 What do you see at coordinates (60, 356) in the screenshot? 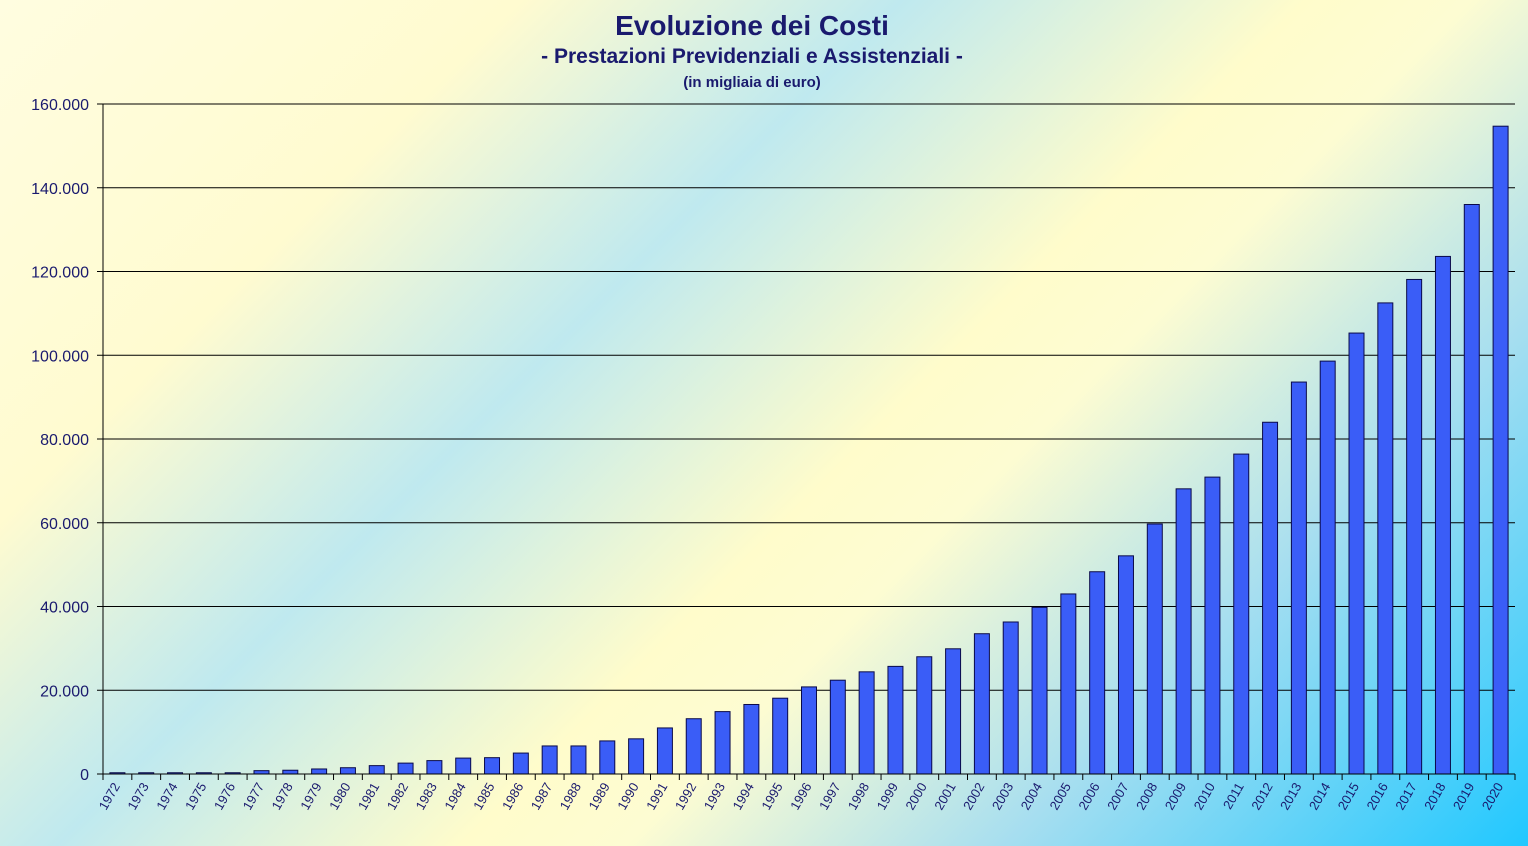
I see `y-tick-label: 100.000` at bounding box center [60, 356].